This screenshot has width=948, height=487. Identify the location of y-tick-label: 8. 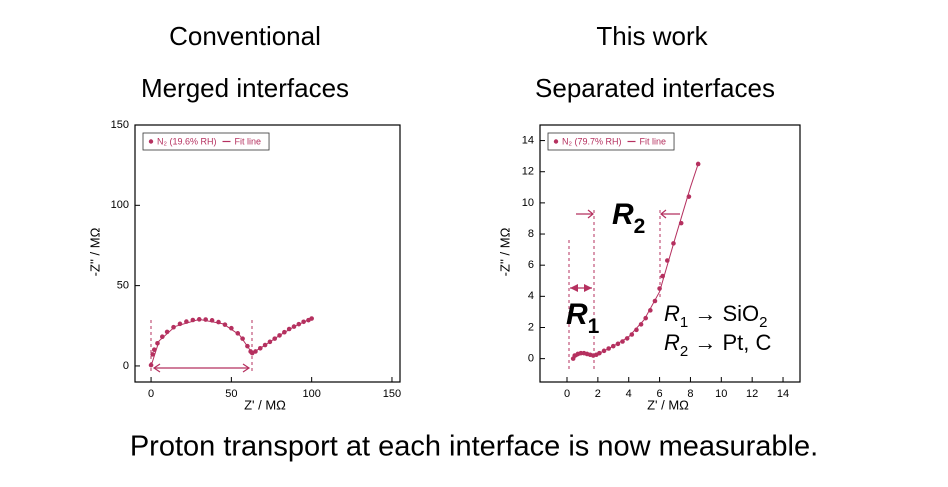
(531, 234).